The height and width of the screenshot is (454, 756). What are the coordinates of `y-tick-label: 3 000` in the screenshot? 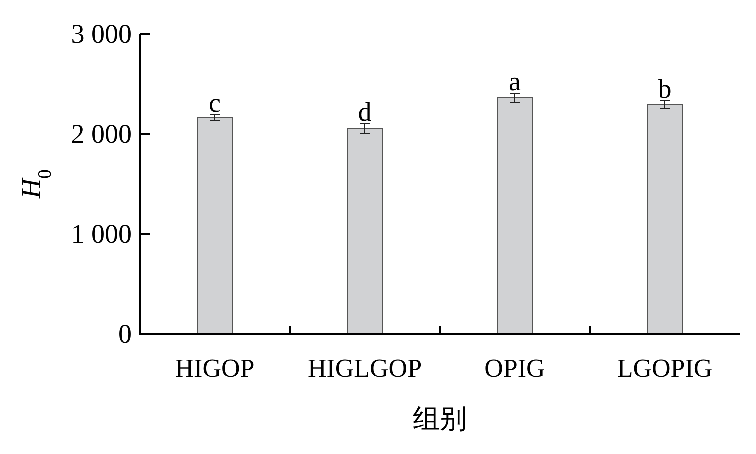 It's located at (101, 34).